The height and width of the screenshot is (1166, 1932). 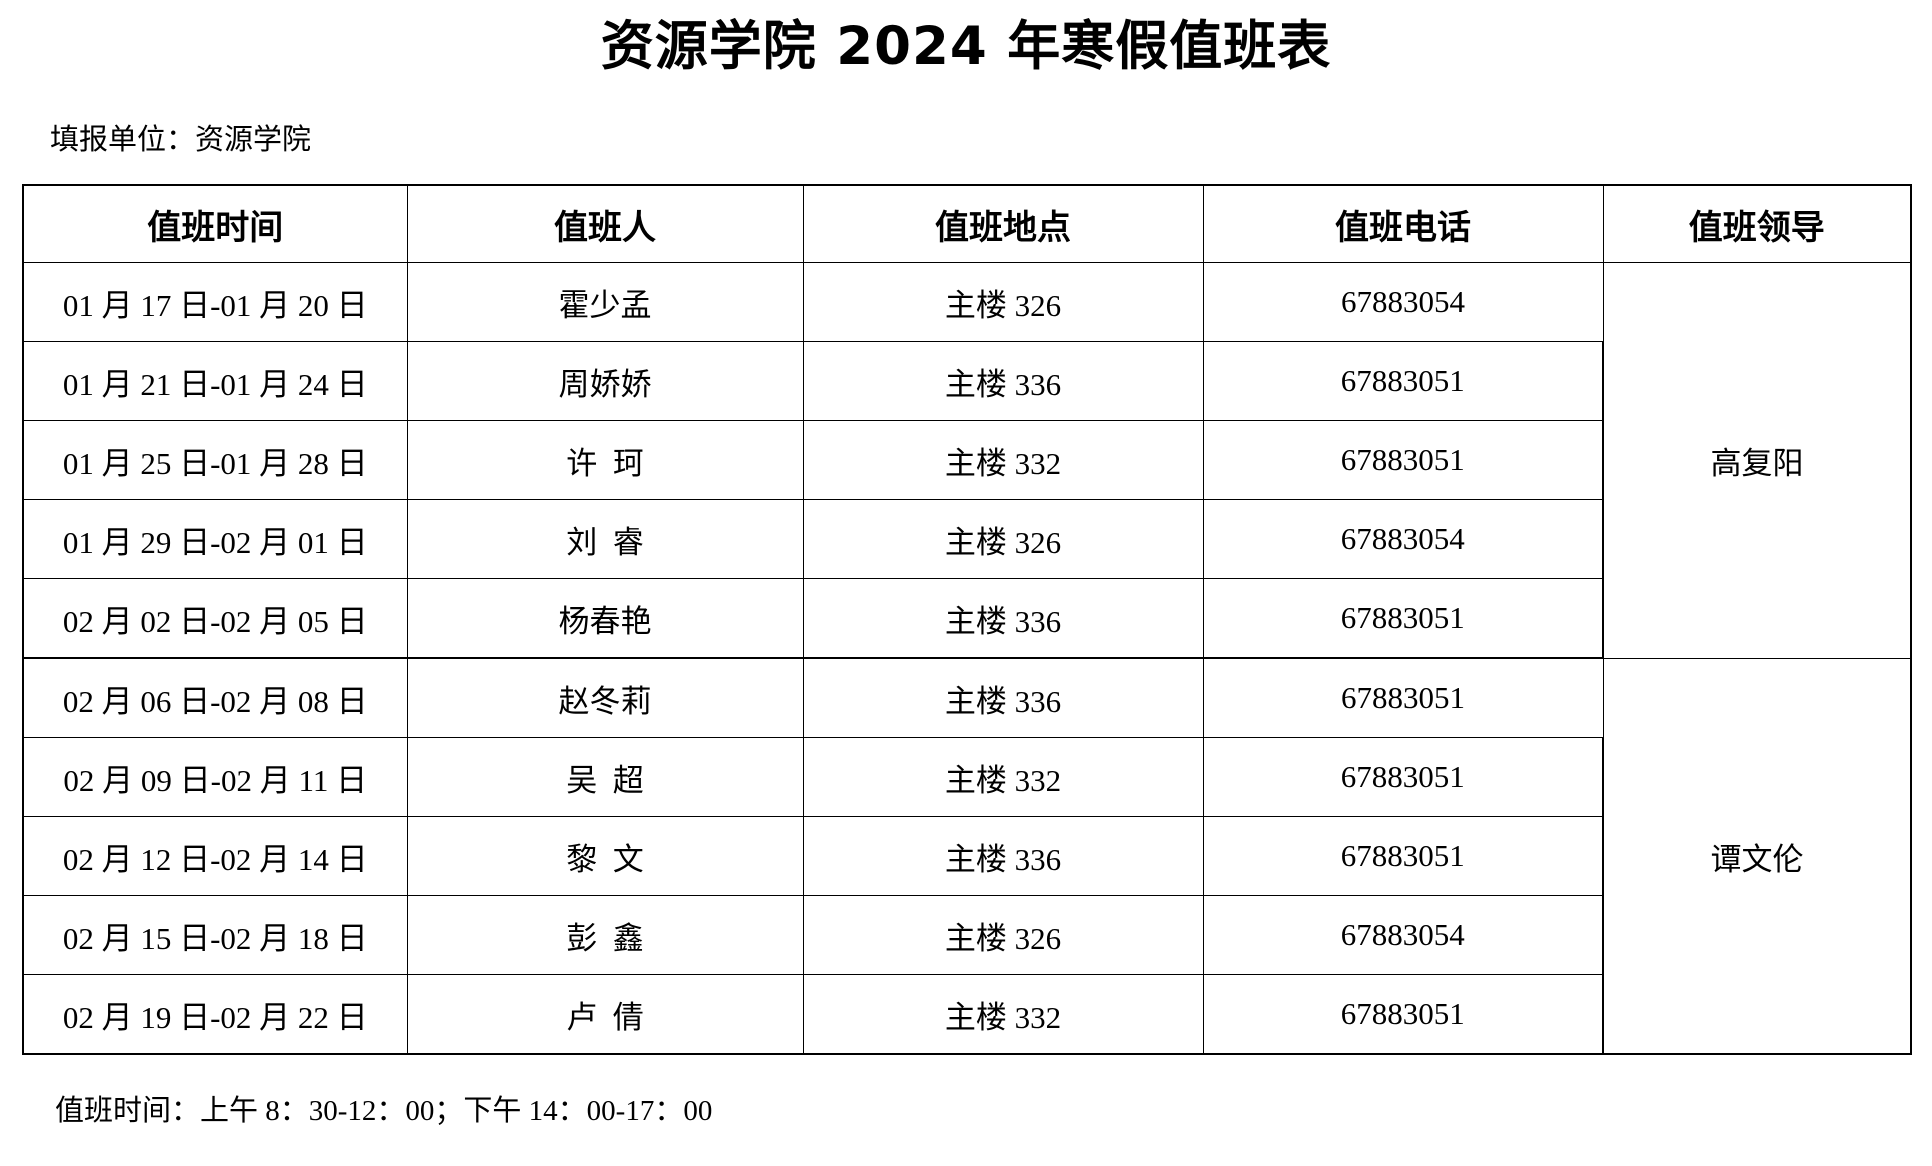 What do you see at coordinates (605, 539) in the screenshot?
I see `cell-duty-person: 刘 睿` at bounding box center [605, 539].